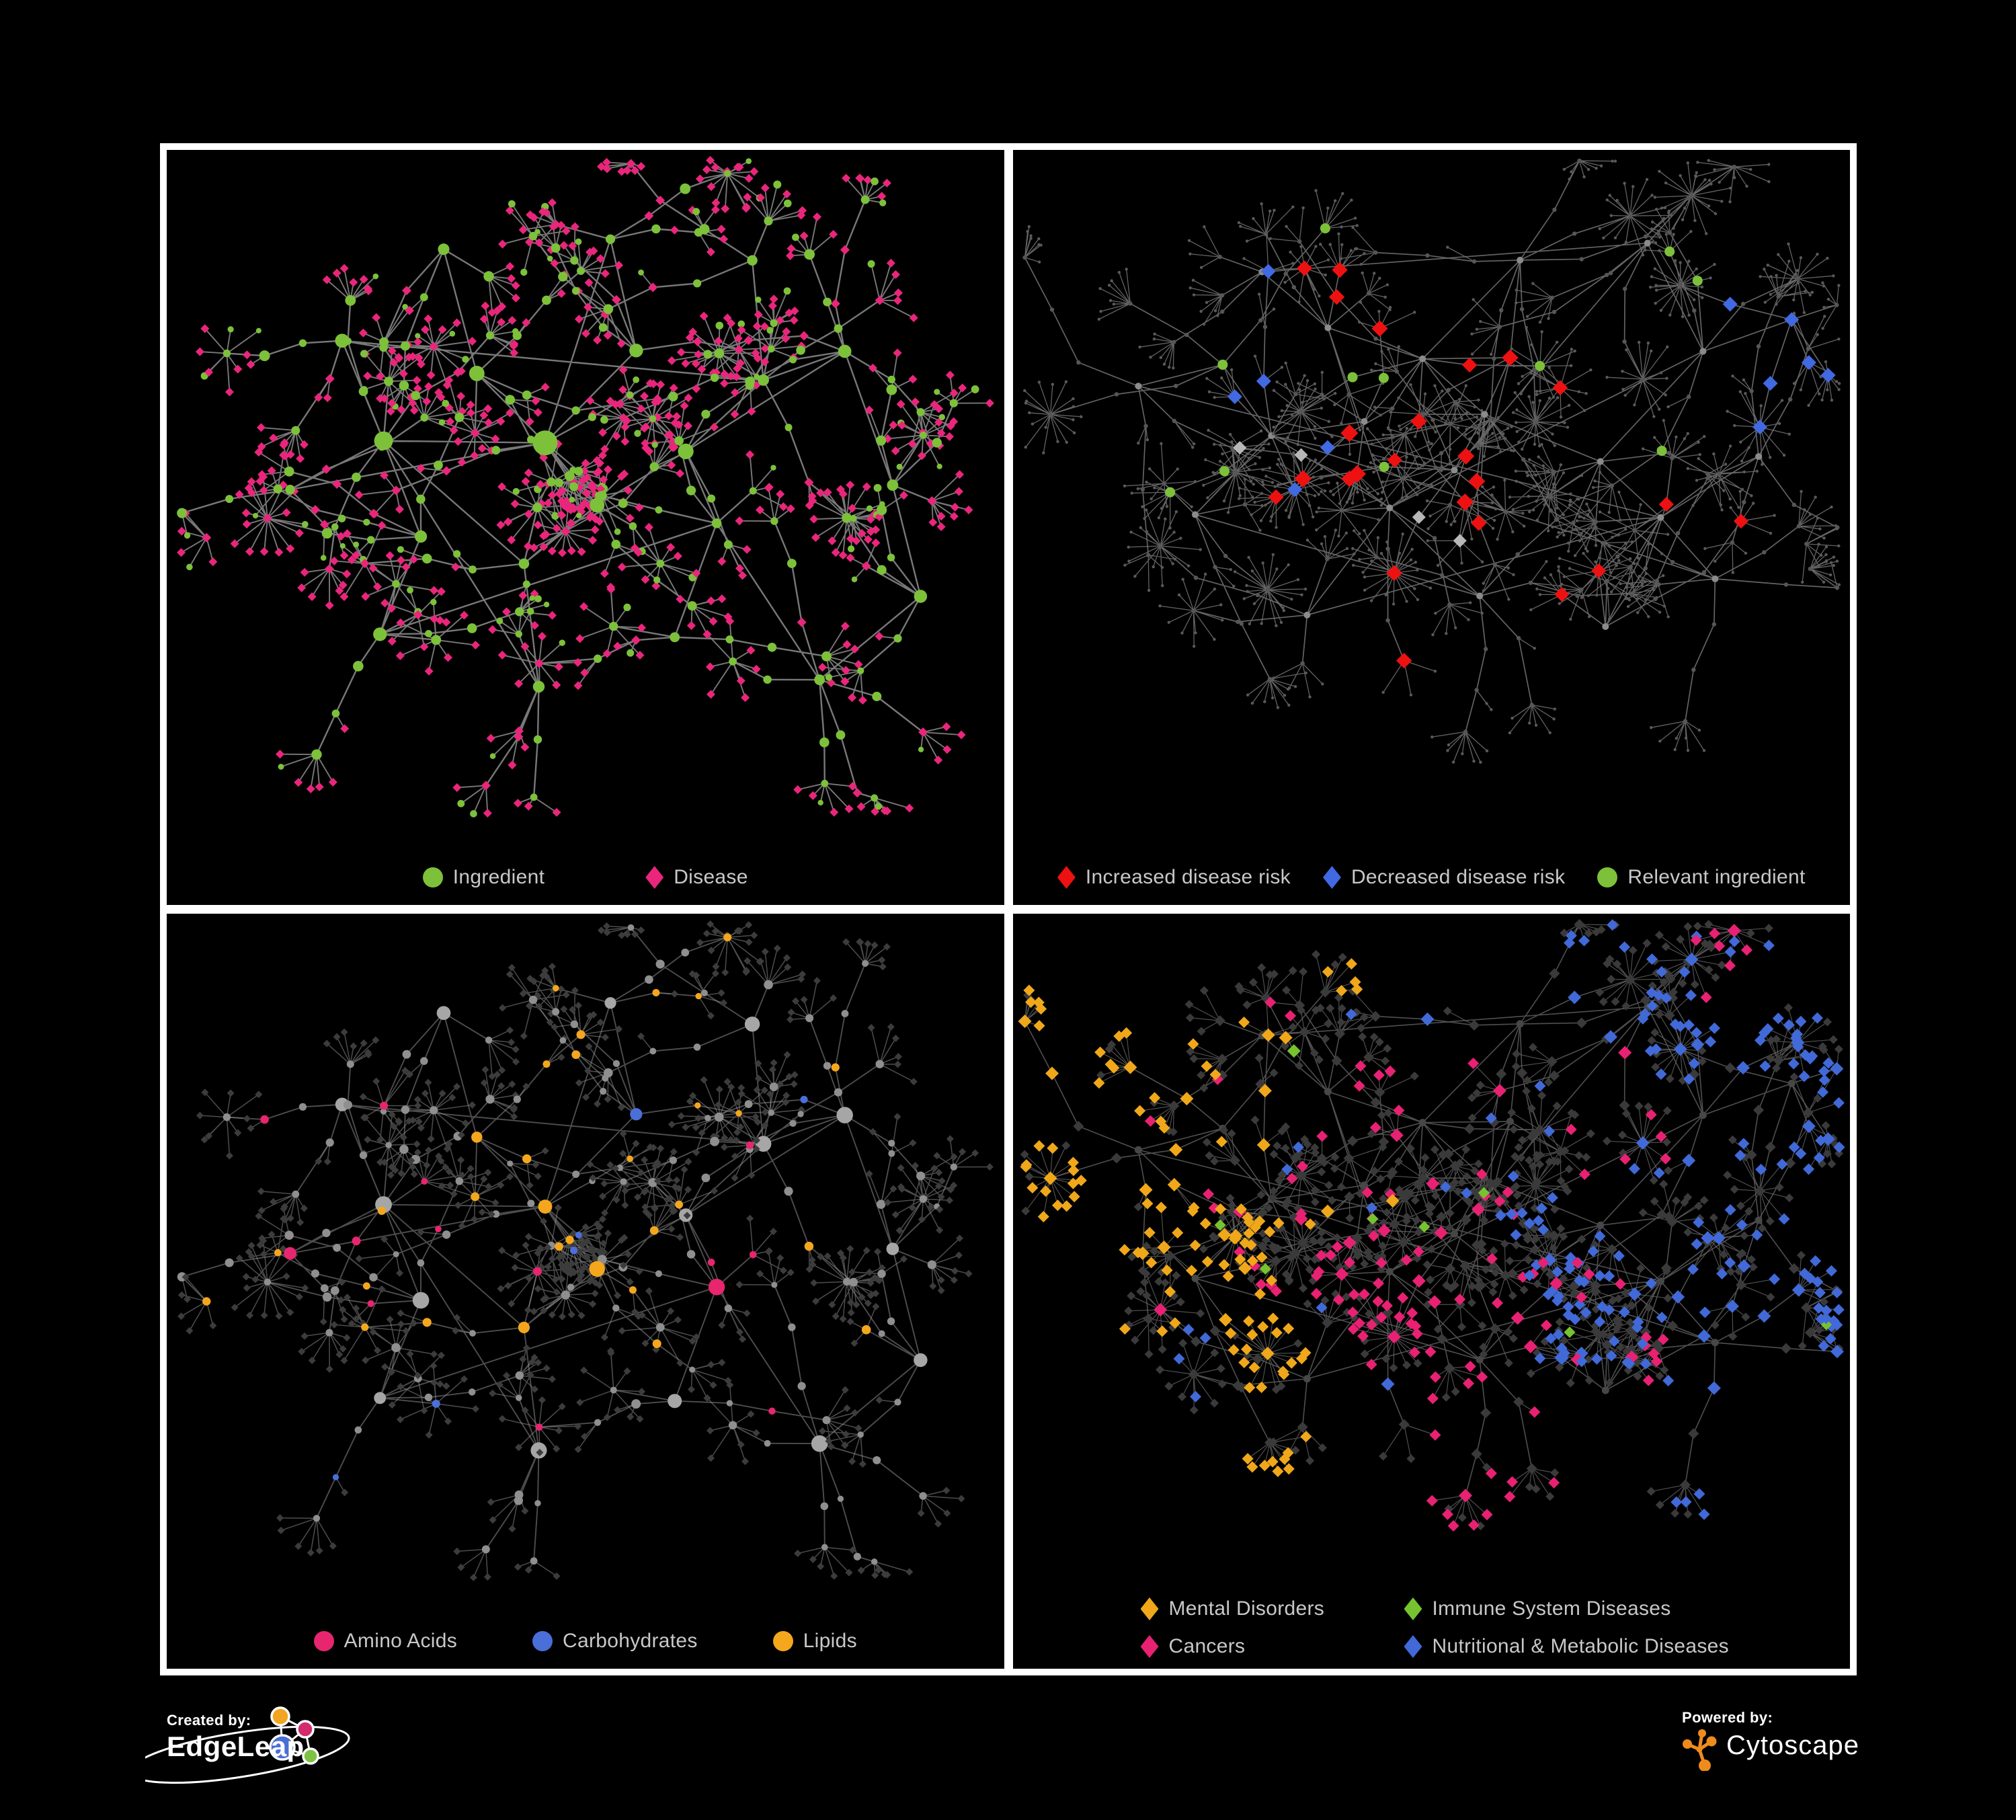  What do you see at coordinates (432, 877) in the screenshot?
I see `ingredient-circle-icon` at bounding box center [432, 877].